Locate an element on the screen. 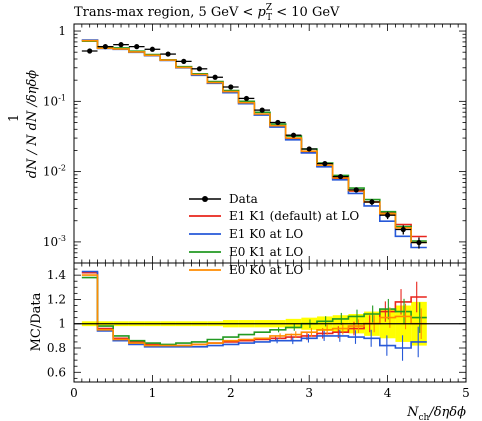 This screenshot has width=482, height=421. x-tick-label: 4 is located at coordinates (388, 393).